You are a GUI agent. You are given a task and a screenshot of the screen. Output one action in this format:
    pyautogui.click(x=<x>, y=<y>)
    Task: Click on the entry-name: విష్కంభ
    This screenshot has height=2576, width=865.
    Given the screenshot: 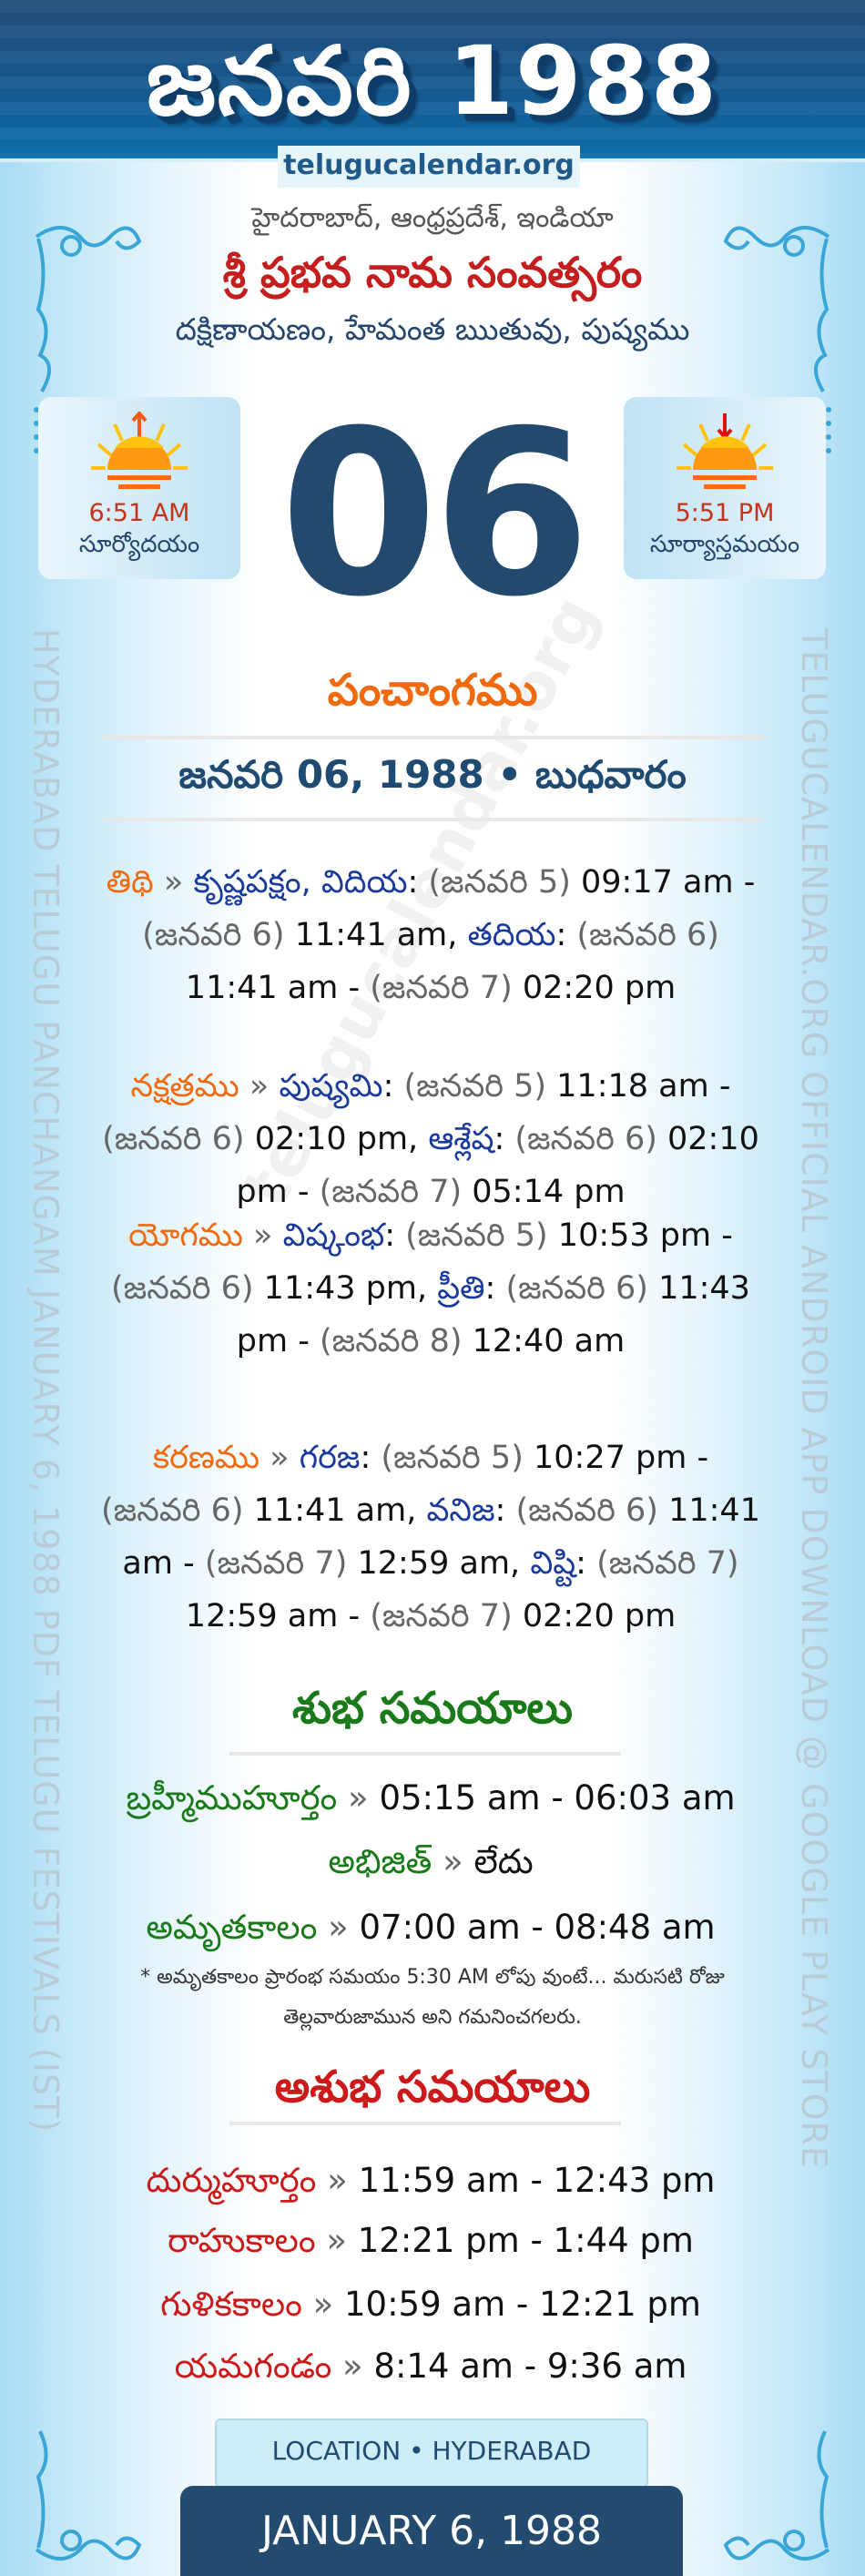 What is the action you would take?
    pyautogui.click(x=334, y=1236)
    